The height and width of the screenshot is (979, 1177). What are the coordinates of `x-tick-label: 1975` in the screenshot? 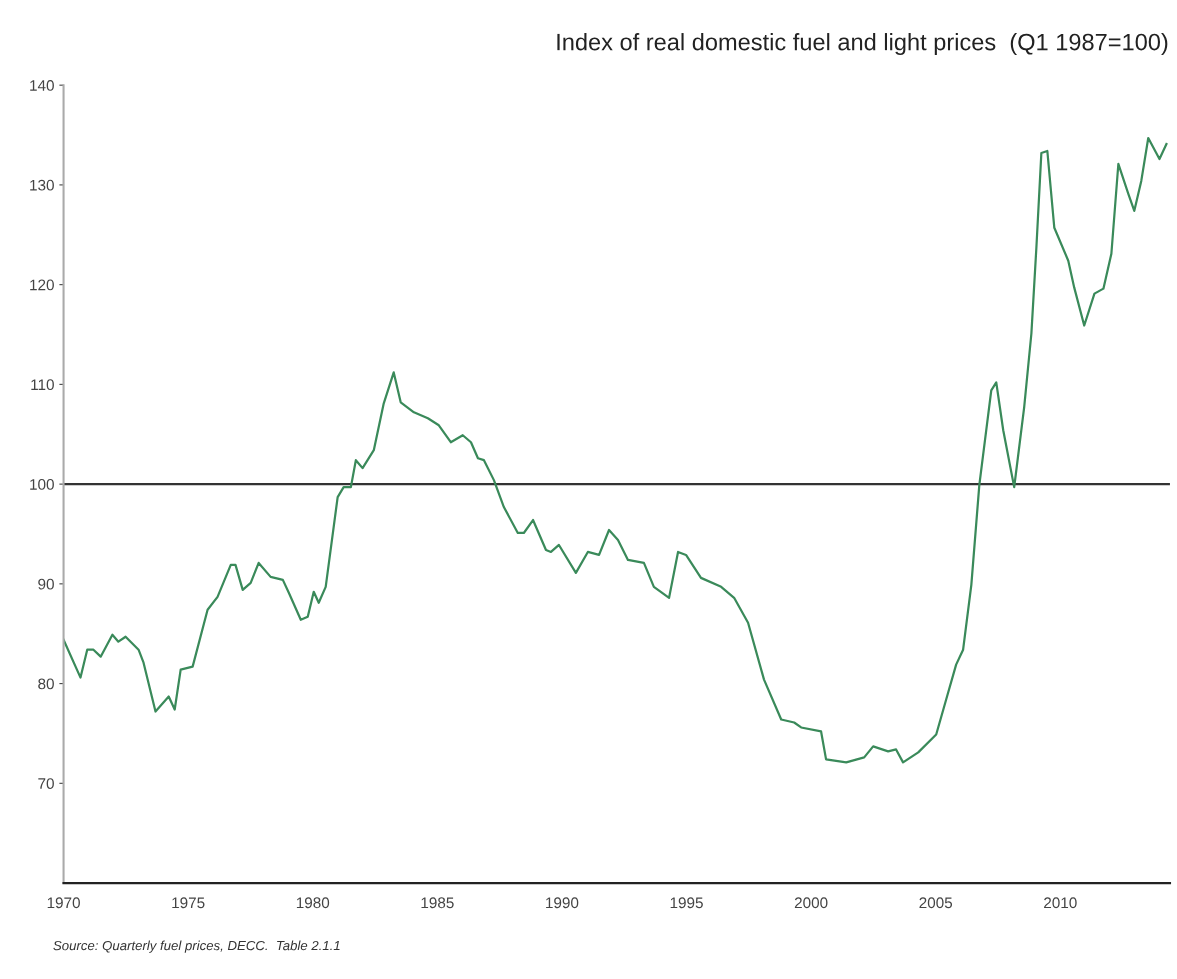 It's located at (188, 903).